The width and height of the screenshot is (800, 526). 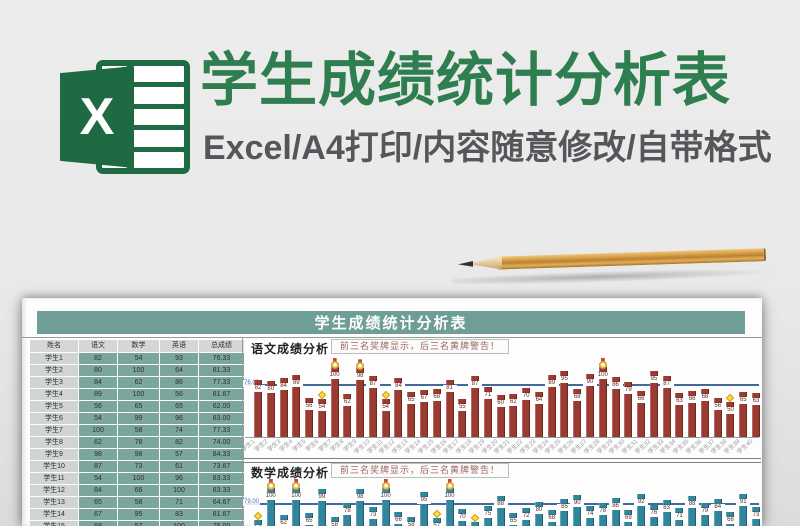 I want to click on average-label: 79.00, so click(x=252, y=502).